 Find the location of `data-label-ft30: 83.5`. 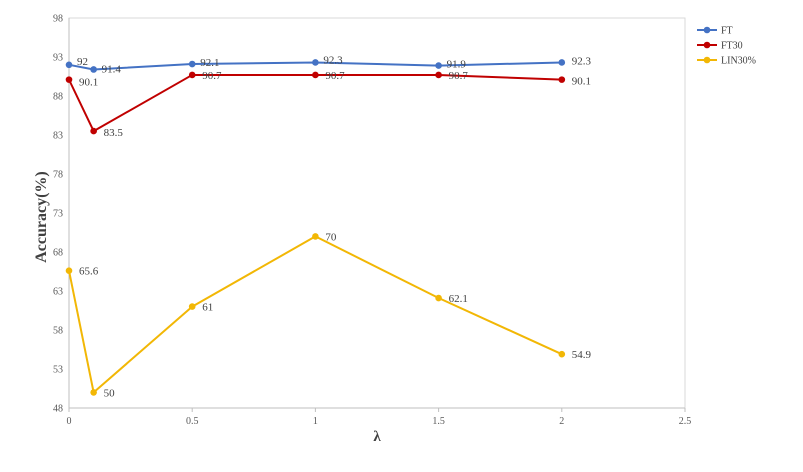

data-label-ft30: 83.5 is located at coordinates (114, 133).